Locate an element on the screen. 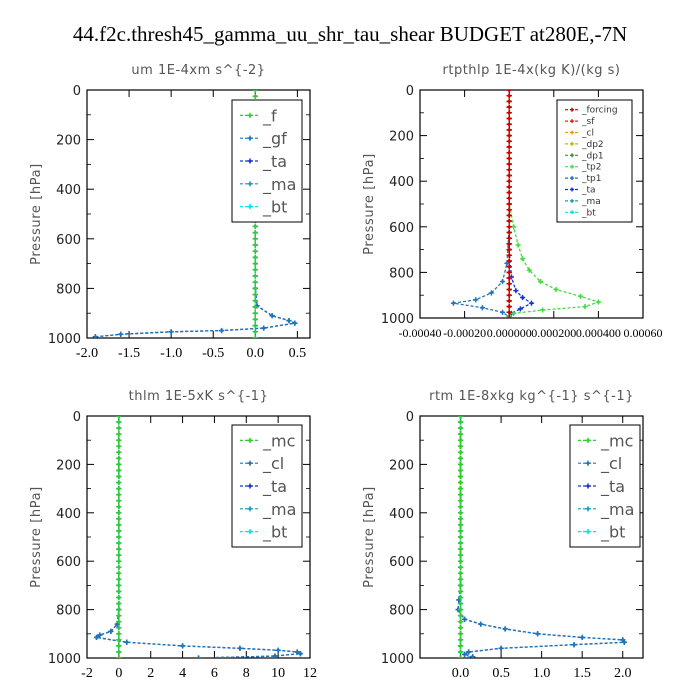 This screenshot has height=700, width=700. legend-item: _tp1 is located at coordinates (583, 179).